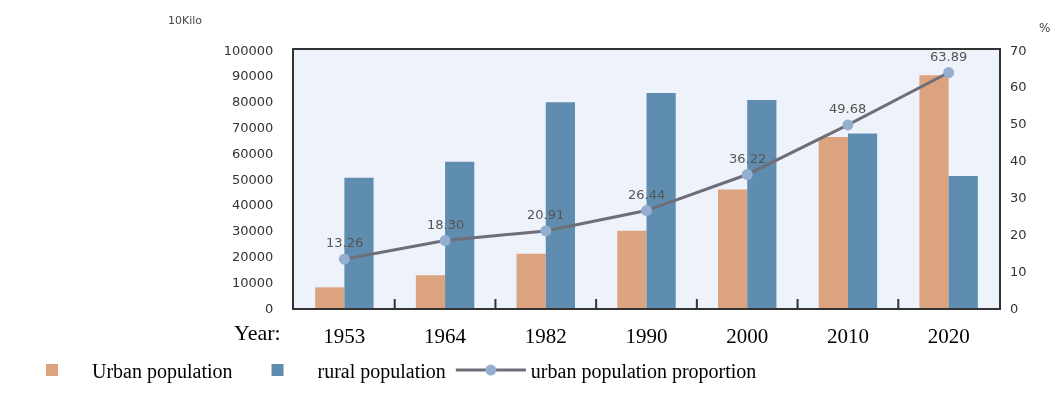 The height and width of the screenshot is (401, 1064). What do you see at coordinates (257, 332) in the screenshot?
I see `x-axis-title: Year:` at bounding box center [257, 332].